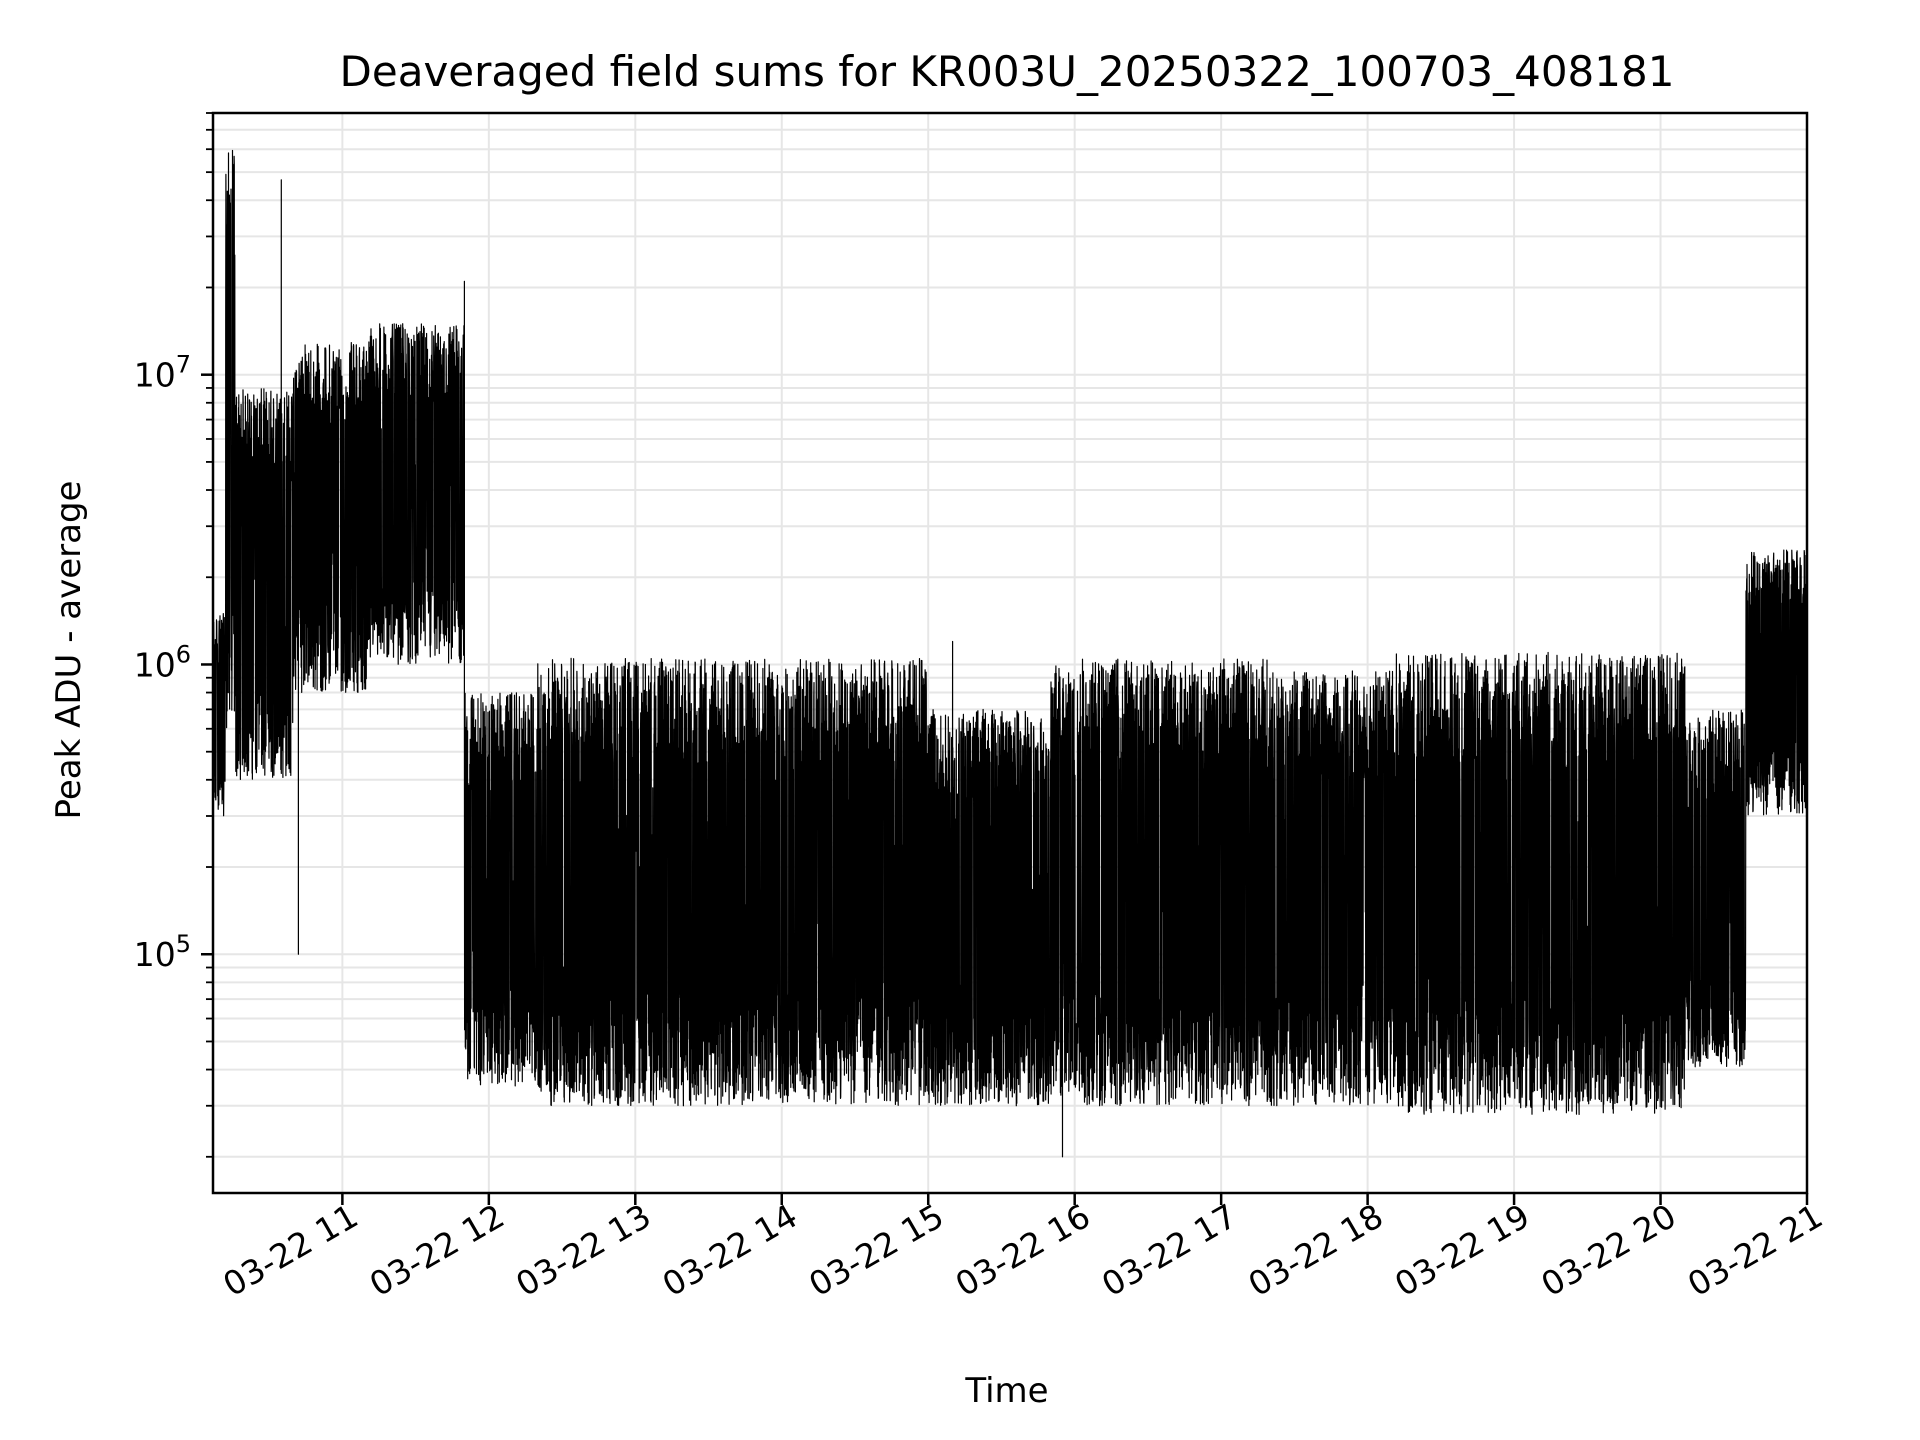  I want to click on x-axis-title: Time, so click(1006, 1391).